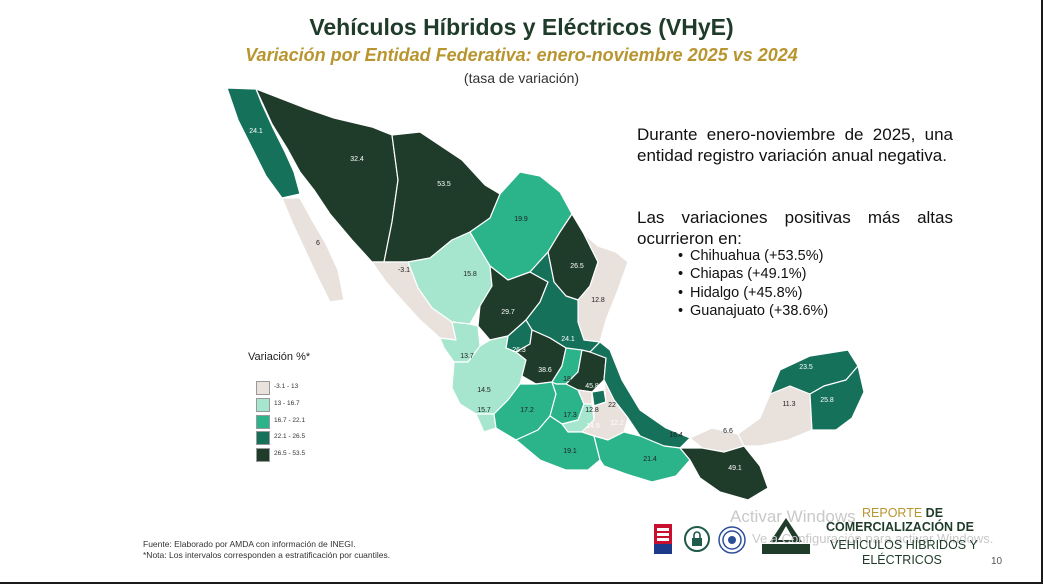 The image size is (1043, 584). I want to click on bullet-text: Hidalgo (+45.8%), so click(746, 293).